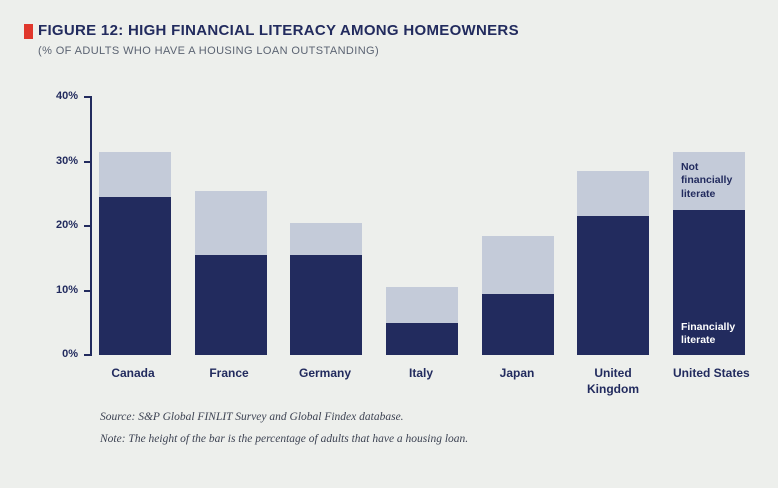 This screenshot has width=778, height=488. I want to click on x-label-japan: Japan, so click(517, 373).